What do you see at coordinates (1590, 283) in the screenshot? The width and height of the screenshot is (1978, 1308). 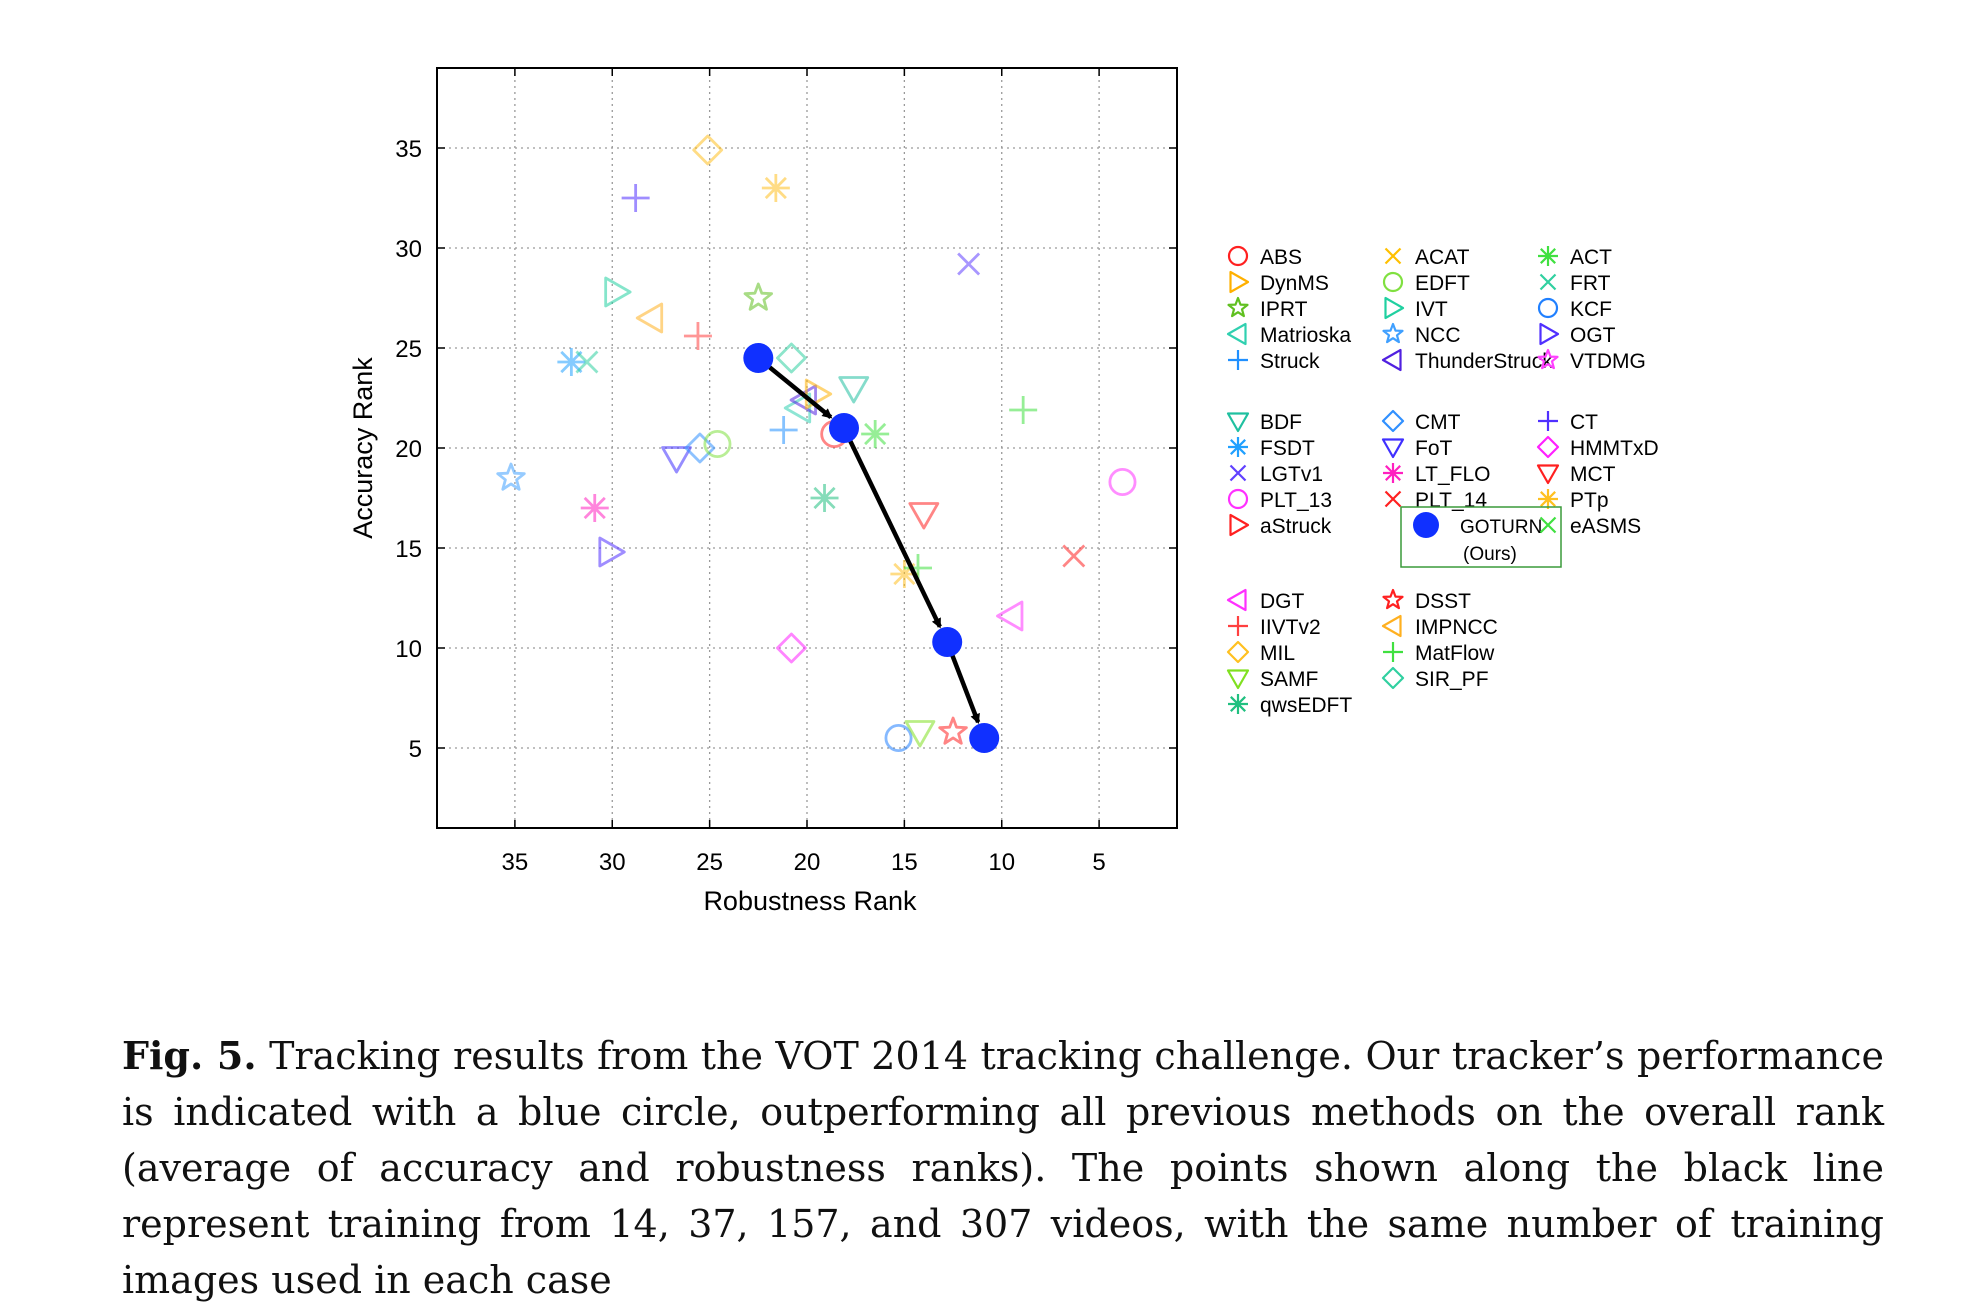 I see `legend-label: FRT` at bounding box center [1590, 283].